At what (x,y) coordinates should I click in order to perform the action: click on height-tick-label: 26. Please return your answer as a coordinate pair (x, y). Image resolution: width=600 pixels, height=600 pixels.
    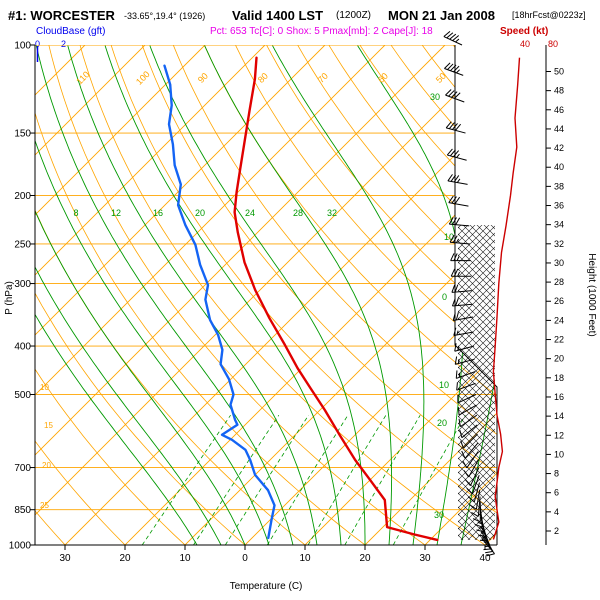
    Looking at the image, I should click on (559, 301).